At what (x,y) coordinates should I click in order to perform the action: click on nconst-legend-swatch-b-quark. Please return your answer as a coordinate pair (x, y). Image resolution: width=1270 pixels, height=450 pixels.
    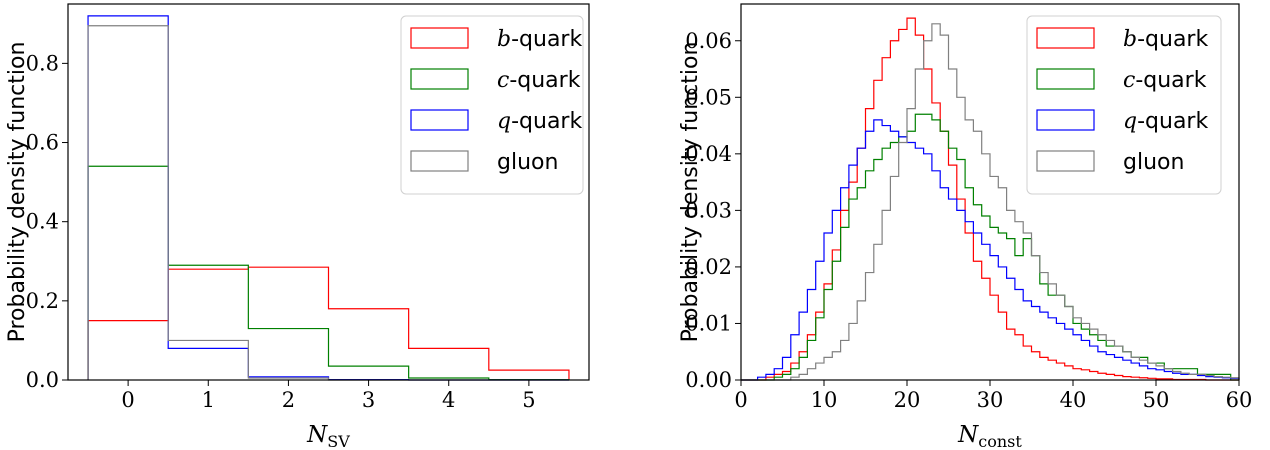
    Looking at the image, I should click on (1065, 38).